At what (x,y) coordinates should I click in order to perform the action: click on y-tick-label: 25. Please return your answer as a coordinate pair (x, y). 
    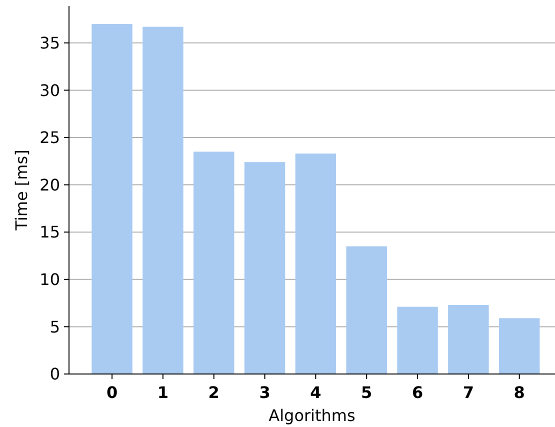
    Looking at the image, I should click on (50, 138).